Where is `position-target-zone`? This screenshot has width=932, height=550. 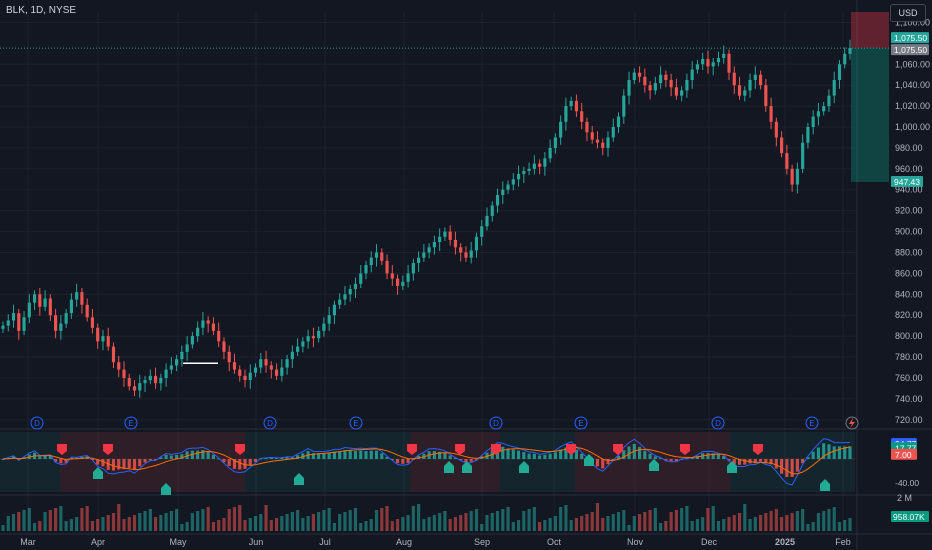 position-target-zone is located at coordinates (870, 115).